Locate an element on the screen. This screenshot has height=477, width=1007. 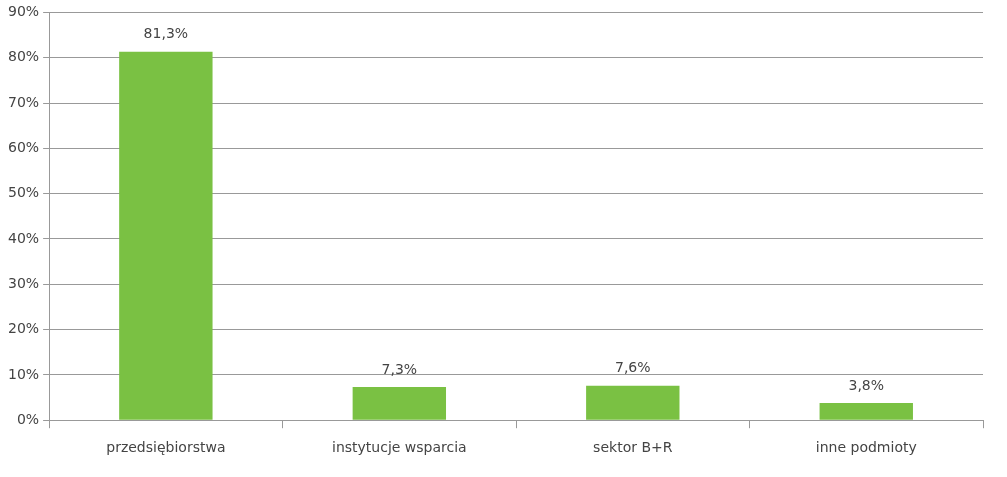
x-tick-label: przedsiębiorstwa is located at coordinates (166, 447).